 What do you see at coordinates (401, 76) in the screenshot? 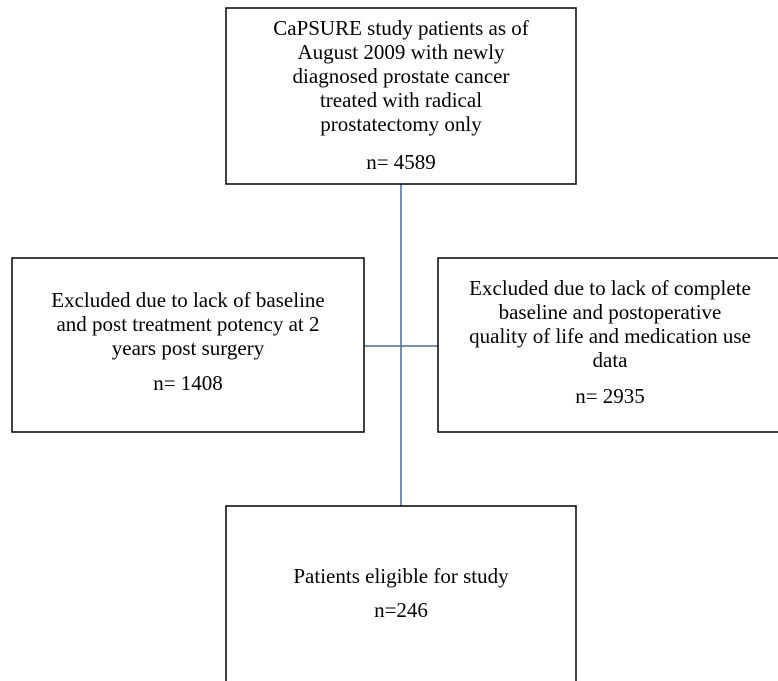
I see `node-label: diagnosed prostate cancer` at bounding box center [401, 76].